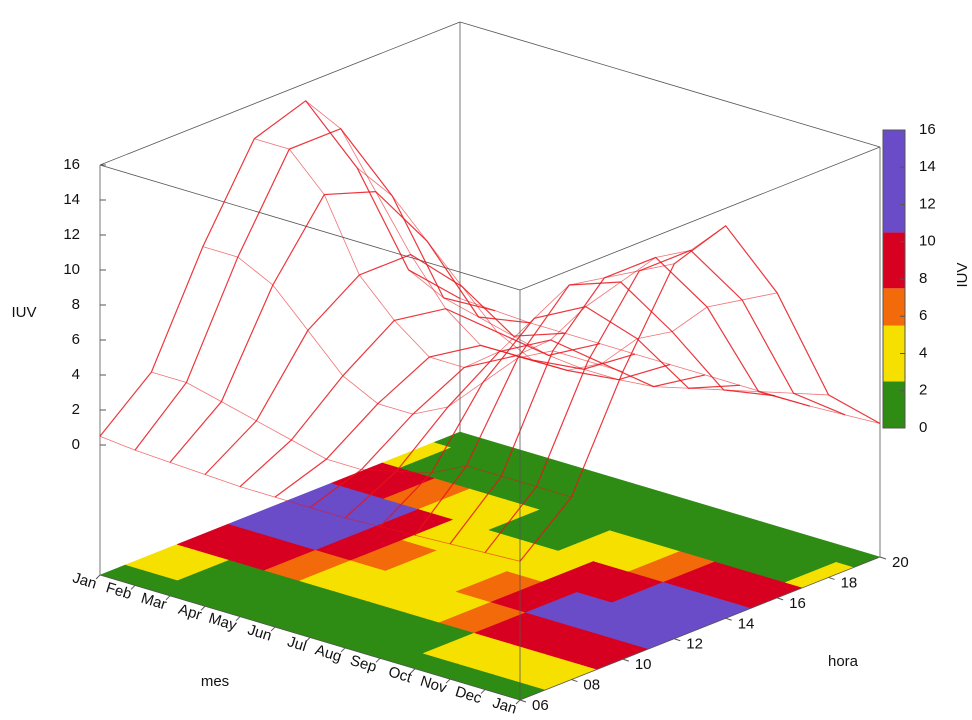  What do you see at coordinates (189, 612) in the screenshot?
I see `x-tick-label: Apr` at bounding box center [189, 612].